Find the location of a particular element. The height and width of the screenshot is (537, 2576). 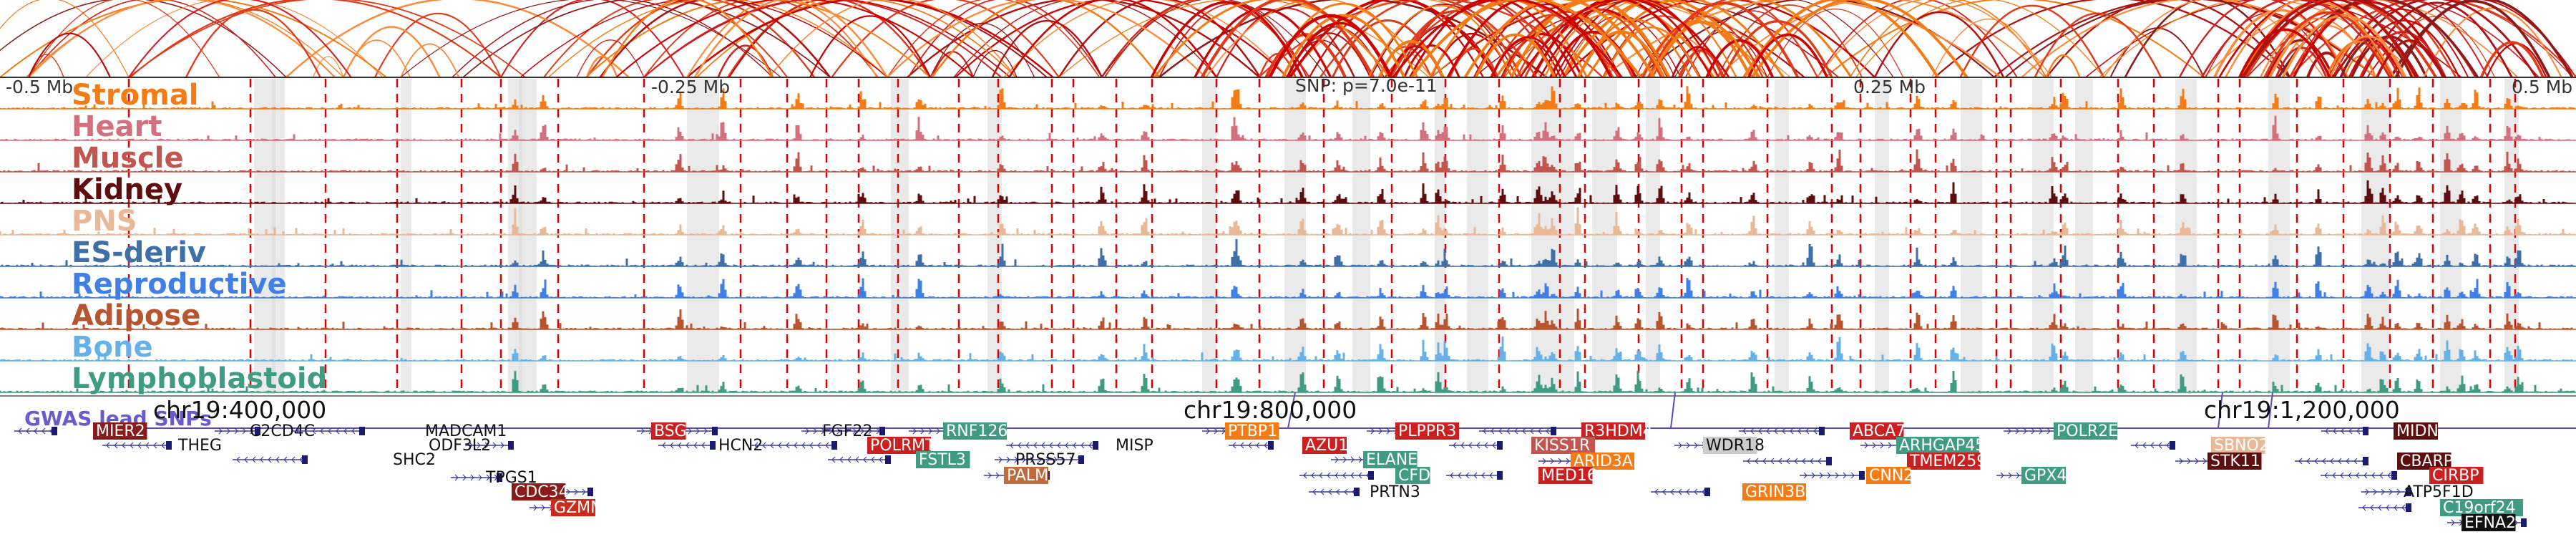

track-label-kidney: Kidney is located at coordinates (127, 189).